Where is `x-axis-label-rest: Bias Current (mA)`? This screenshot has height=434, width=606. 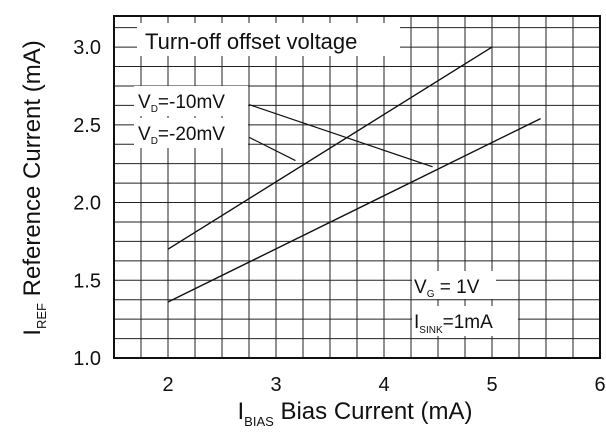 x-axis-label-rest: Bias Current (mA) is located at coordinates (373, 411).